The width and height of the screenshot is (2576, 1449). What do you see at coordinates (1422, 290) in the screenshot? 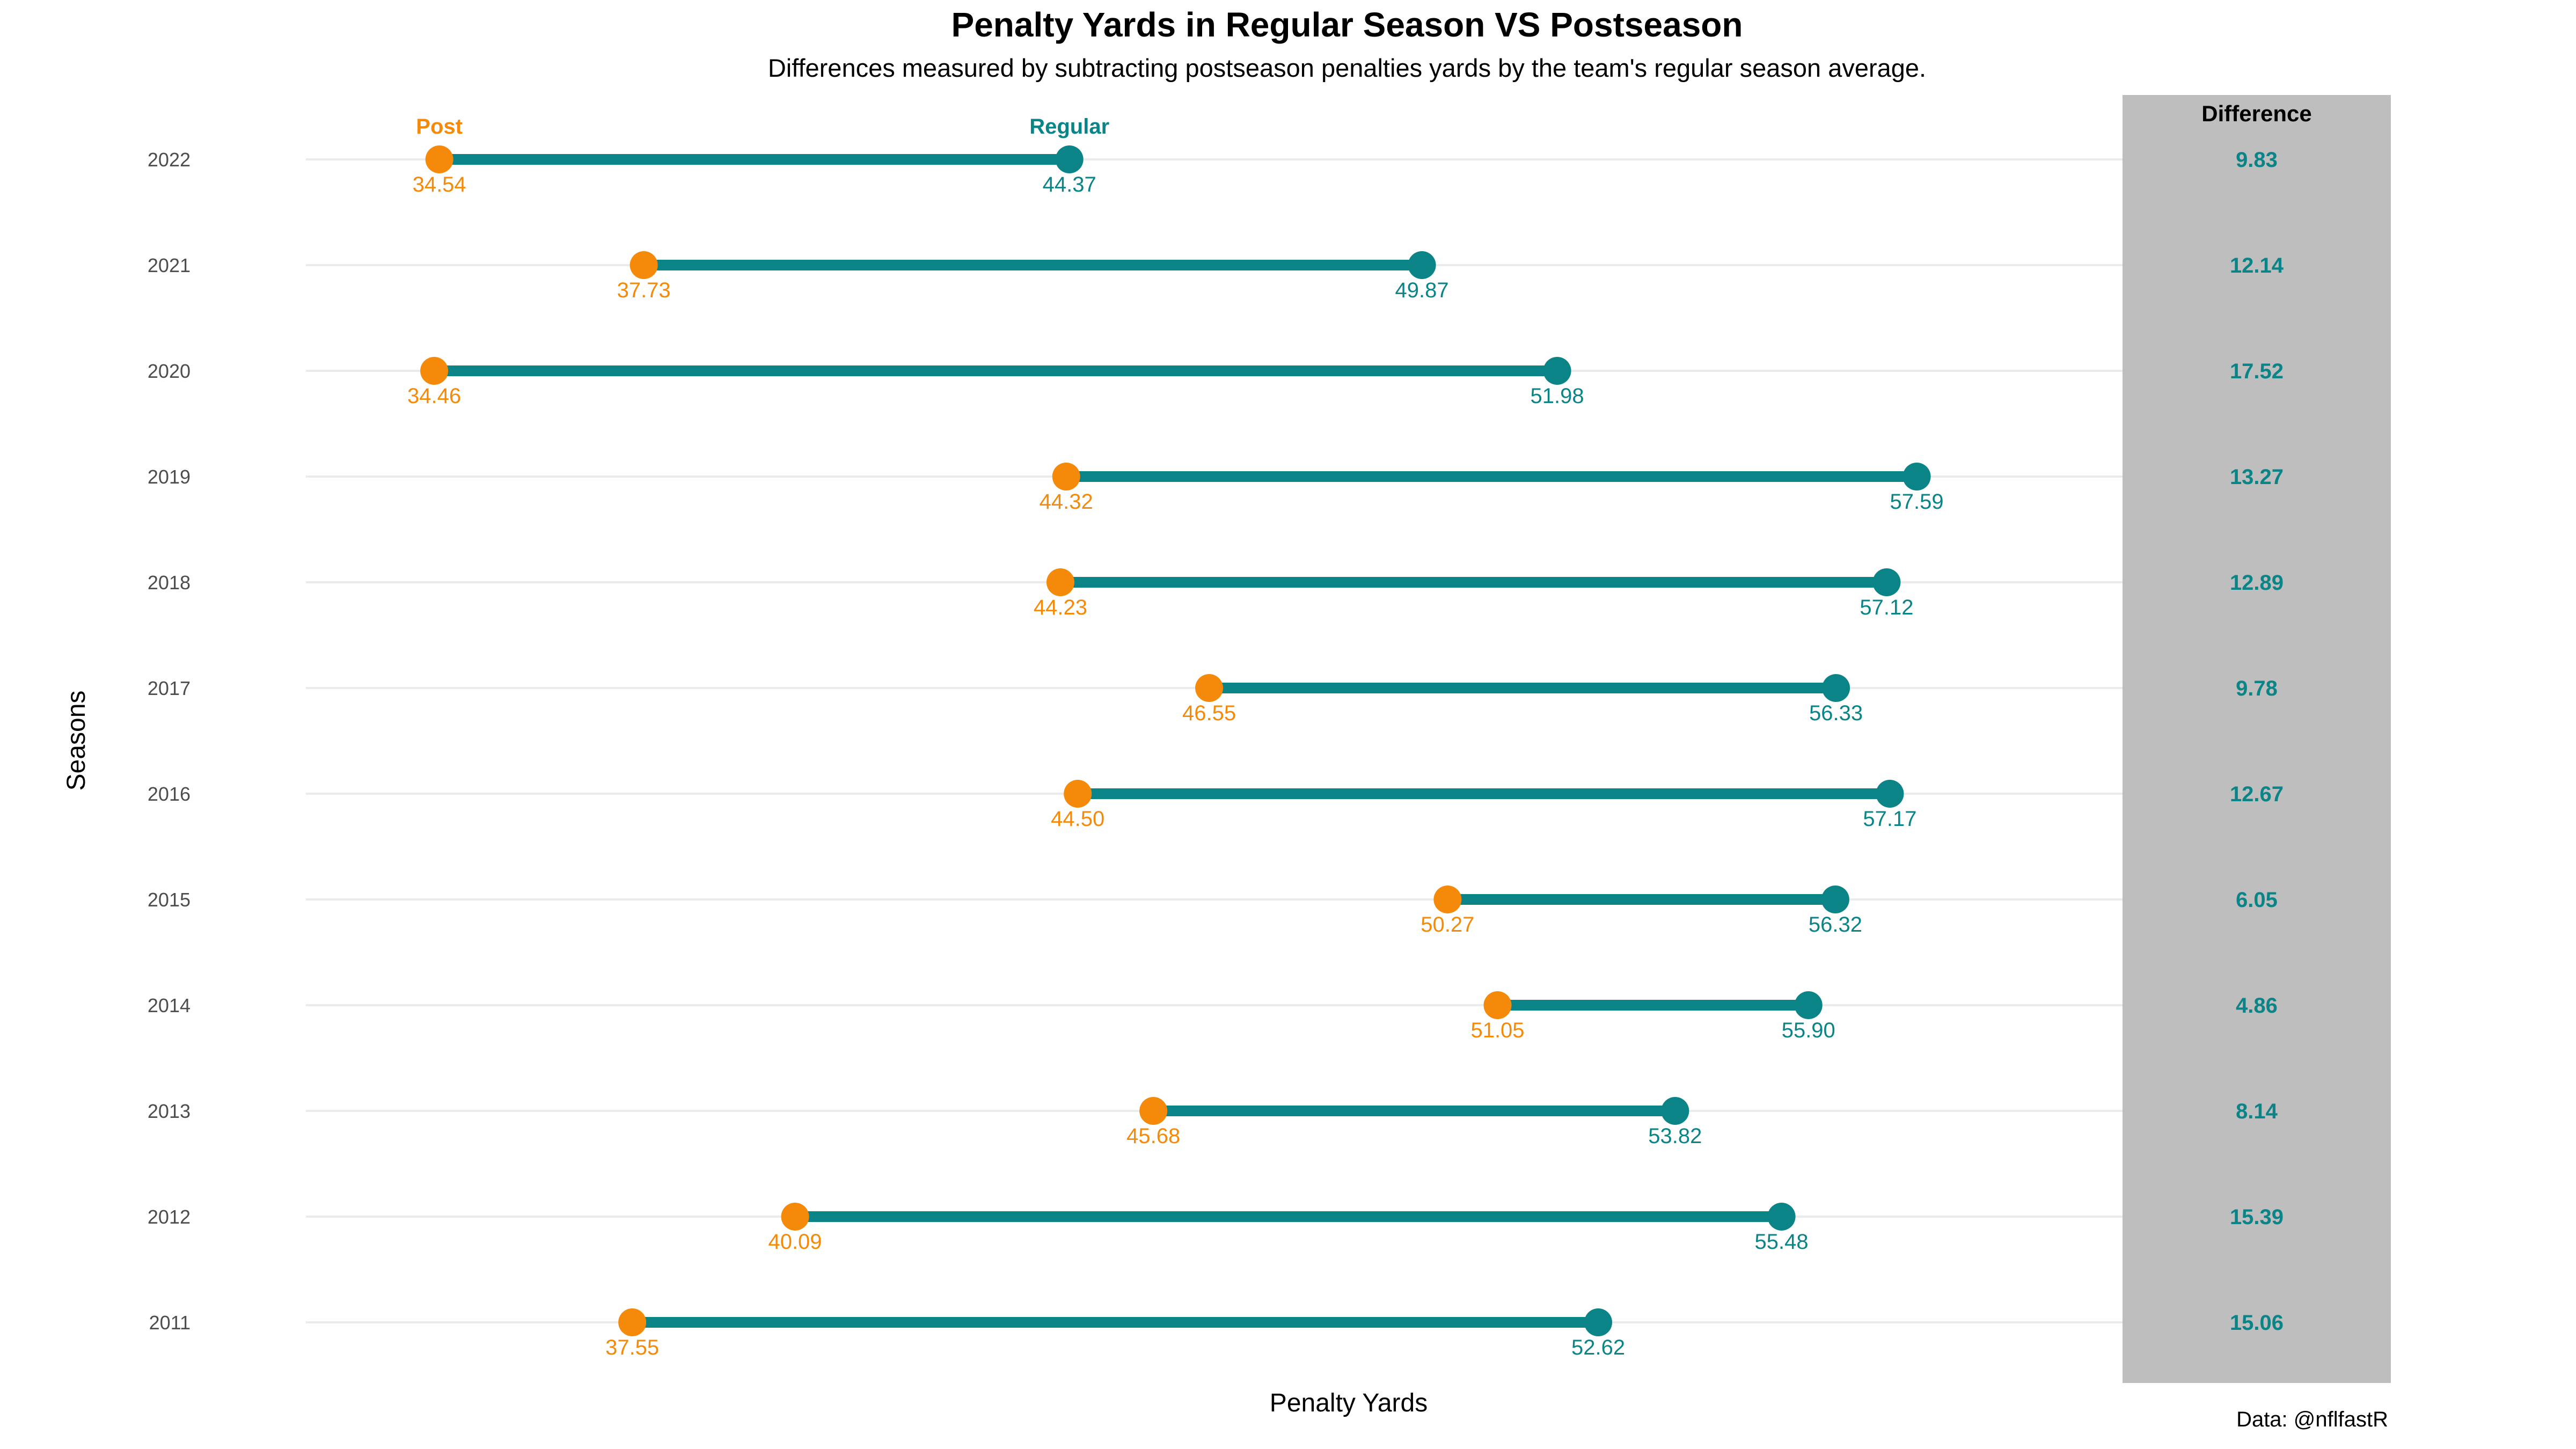
I see `regular-label-season-2021: 49.87` at bounding box center [1422, 290].